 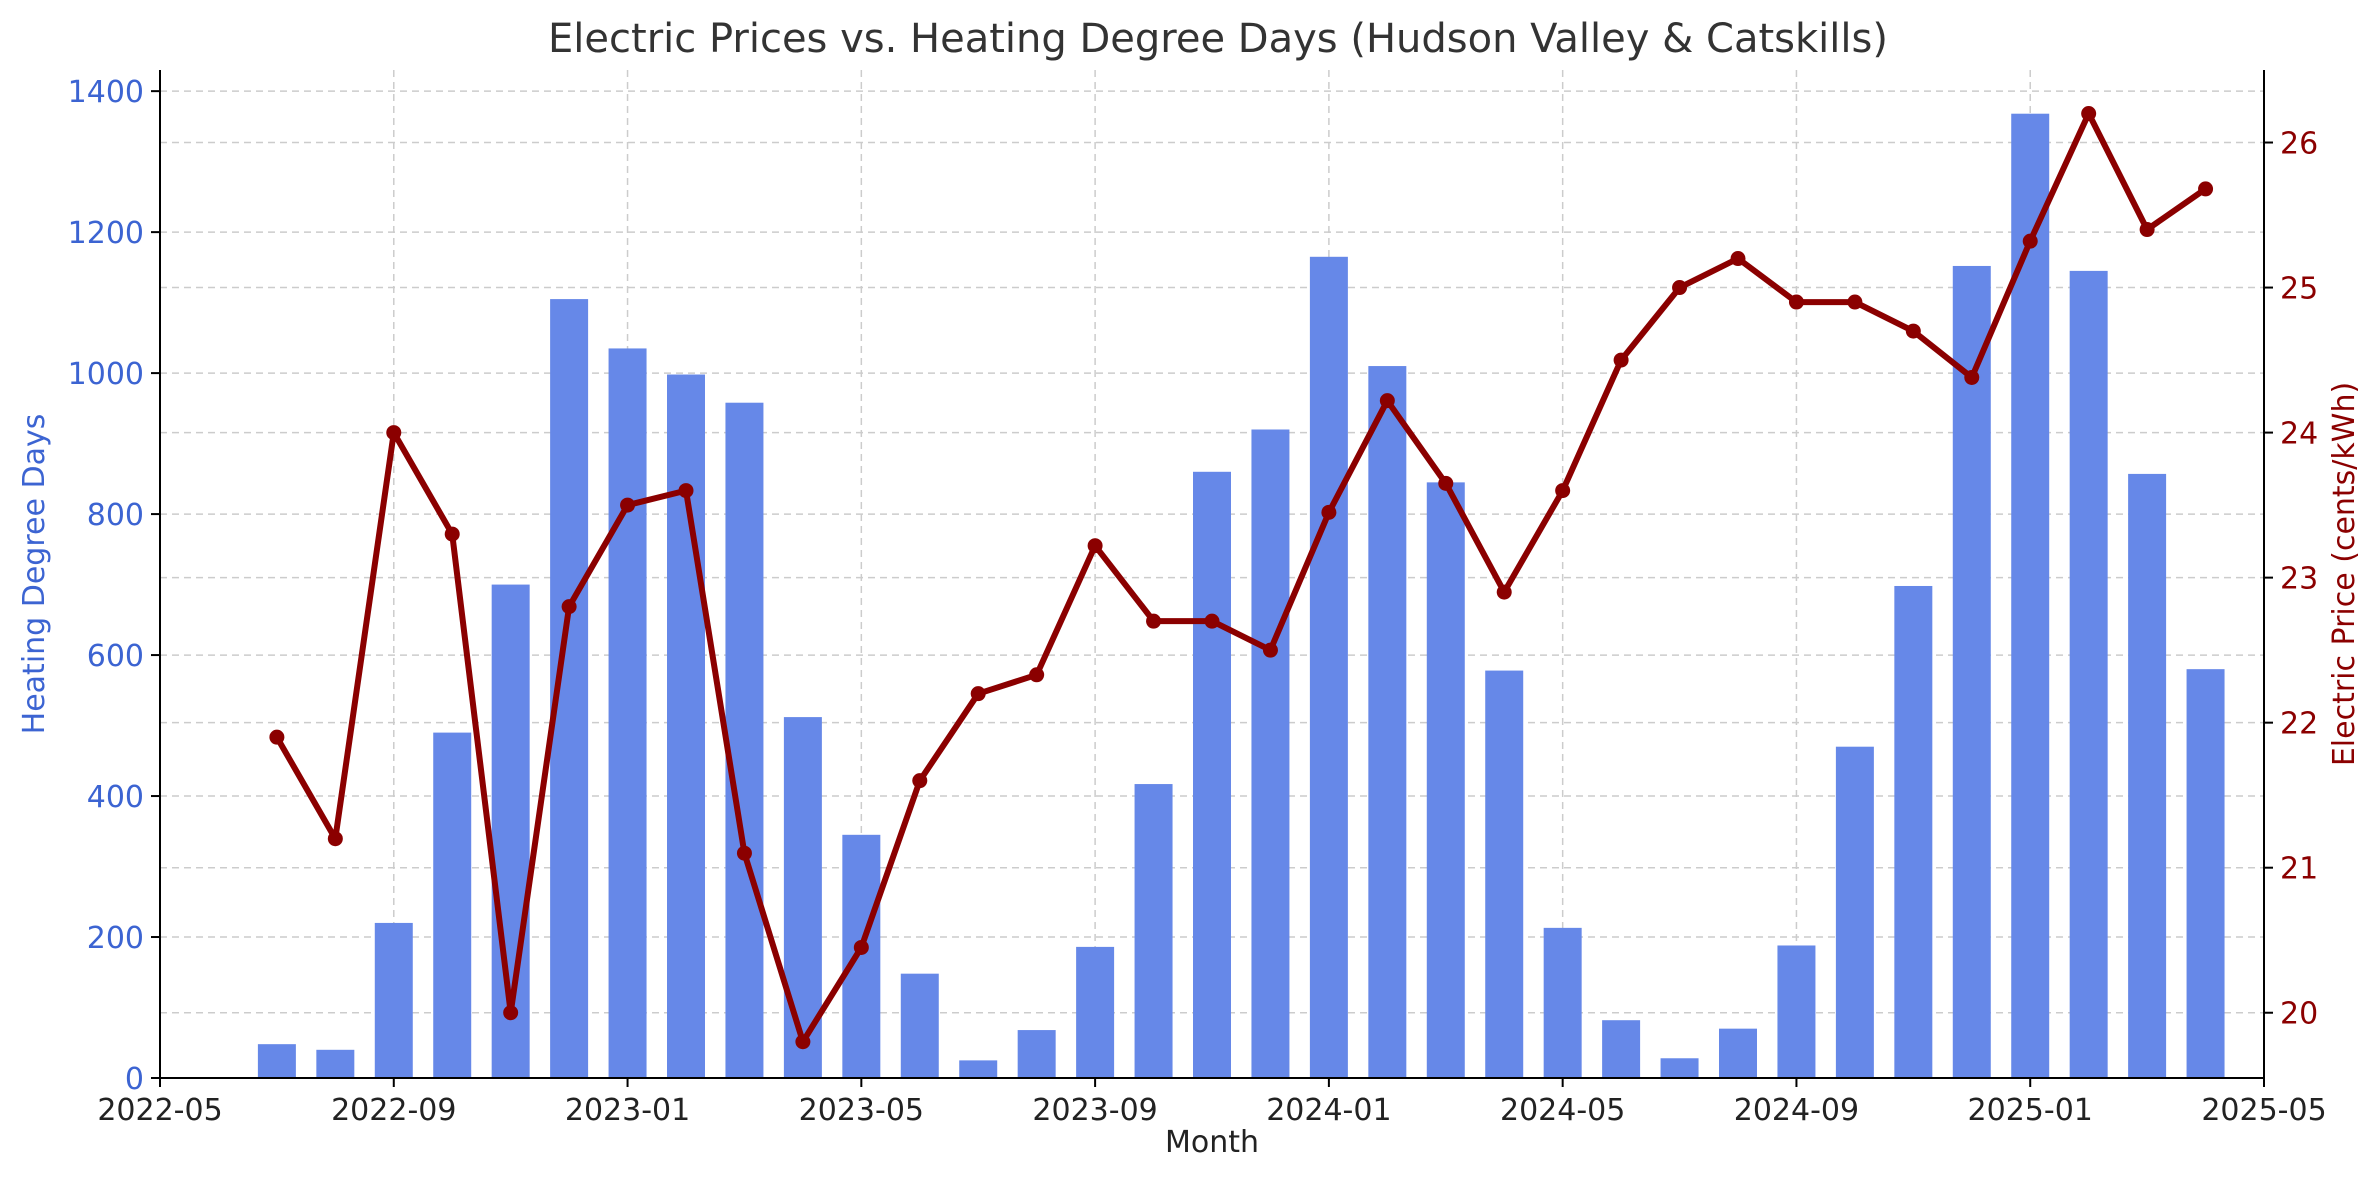 What do you see at coordinates (1328, 1110) in the screenshot?
I see `x-tick-label: 2024-01` at bounding box center [1328, 1110].